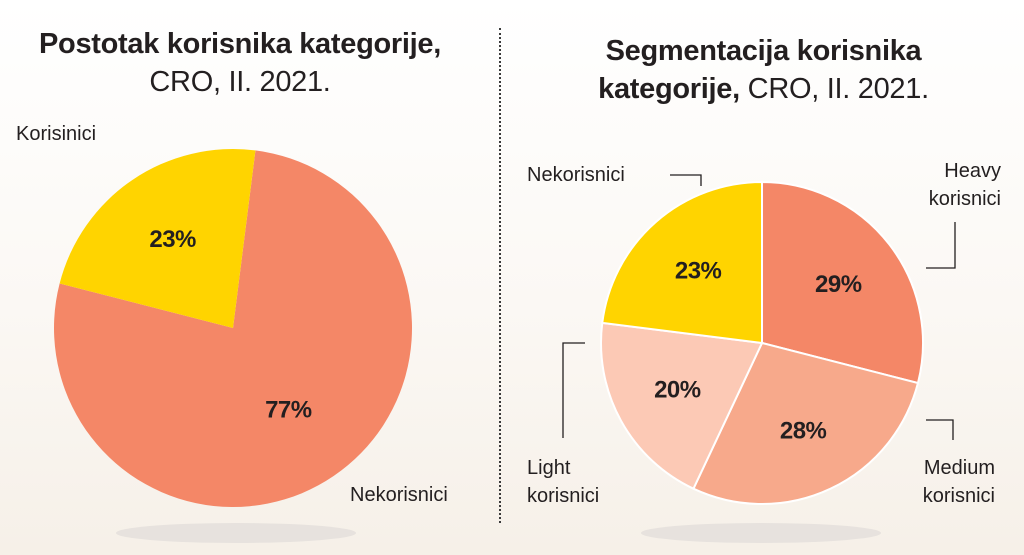  I want to click on right-callout-line-nekorisnici, so click(686, 180).